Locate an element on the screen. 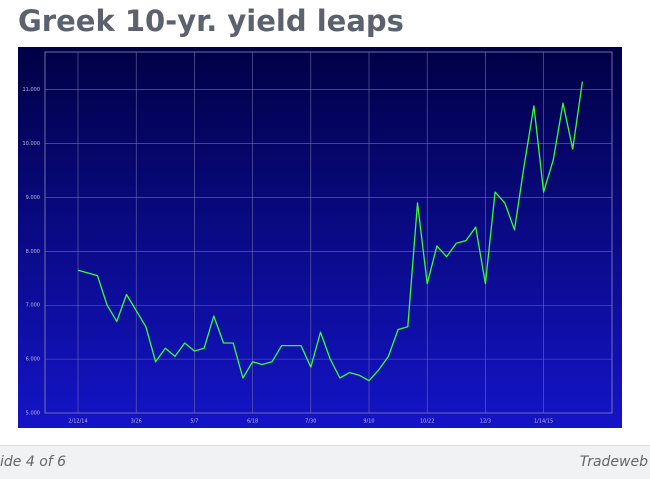 The image size is (650, 479). y-tick-label: 6.000 is located at coordinates (33, 360).